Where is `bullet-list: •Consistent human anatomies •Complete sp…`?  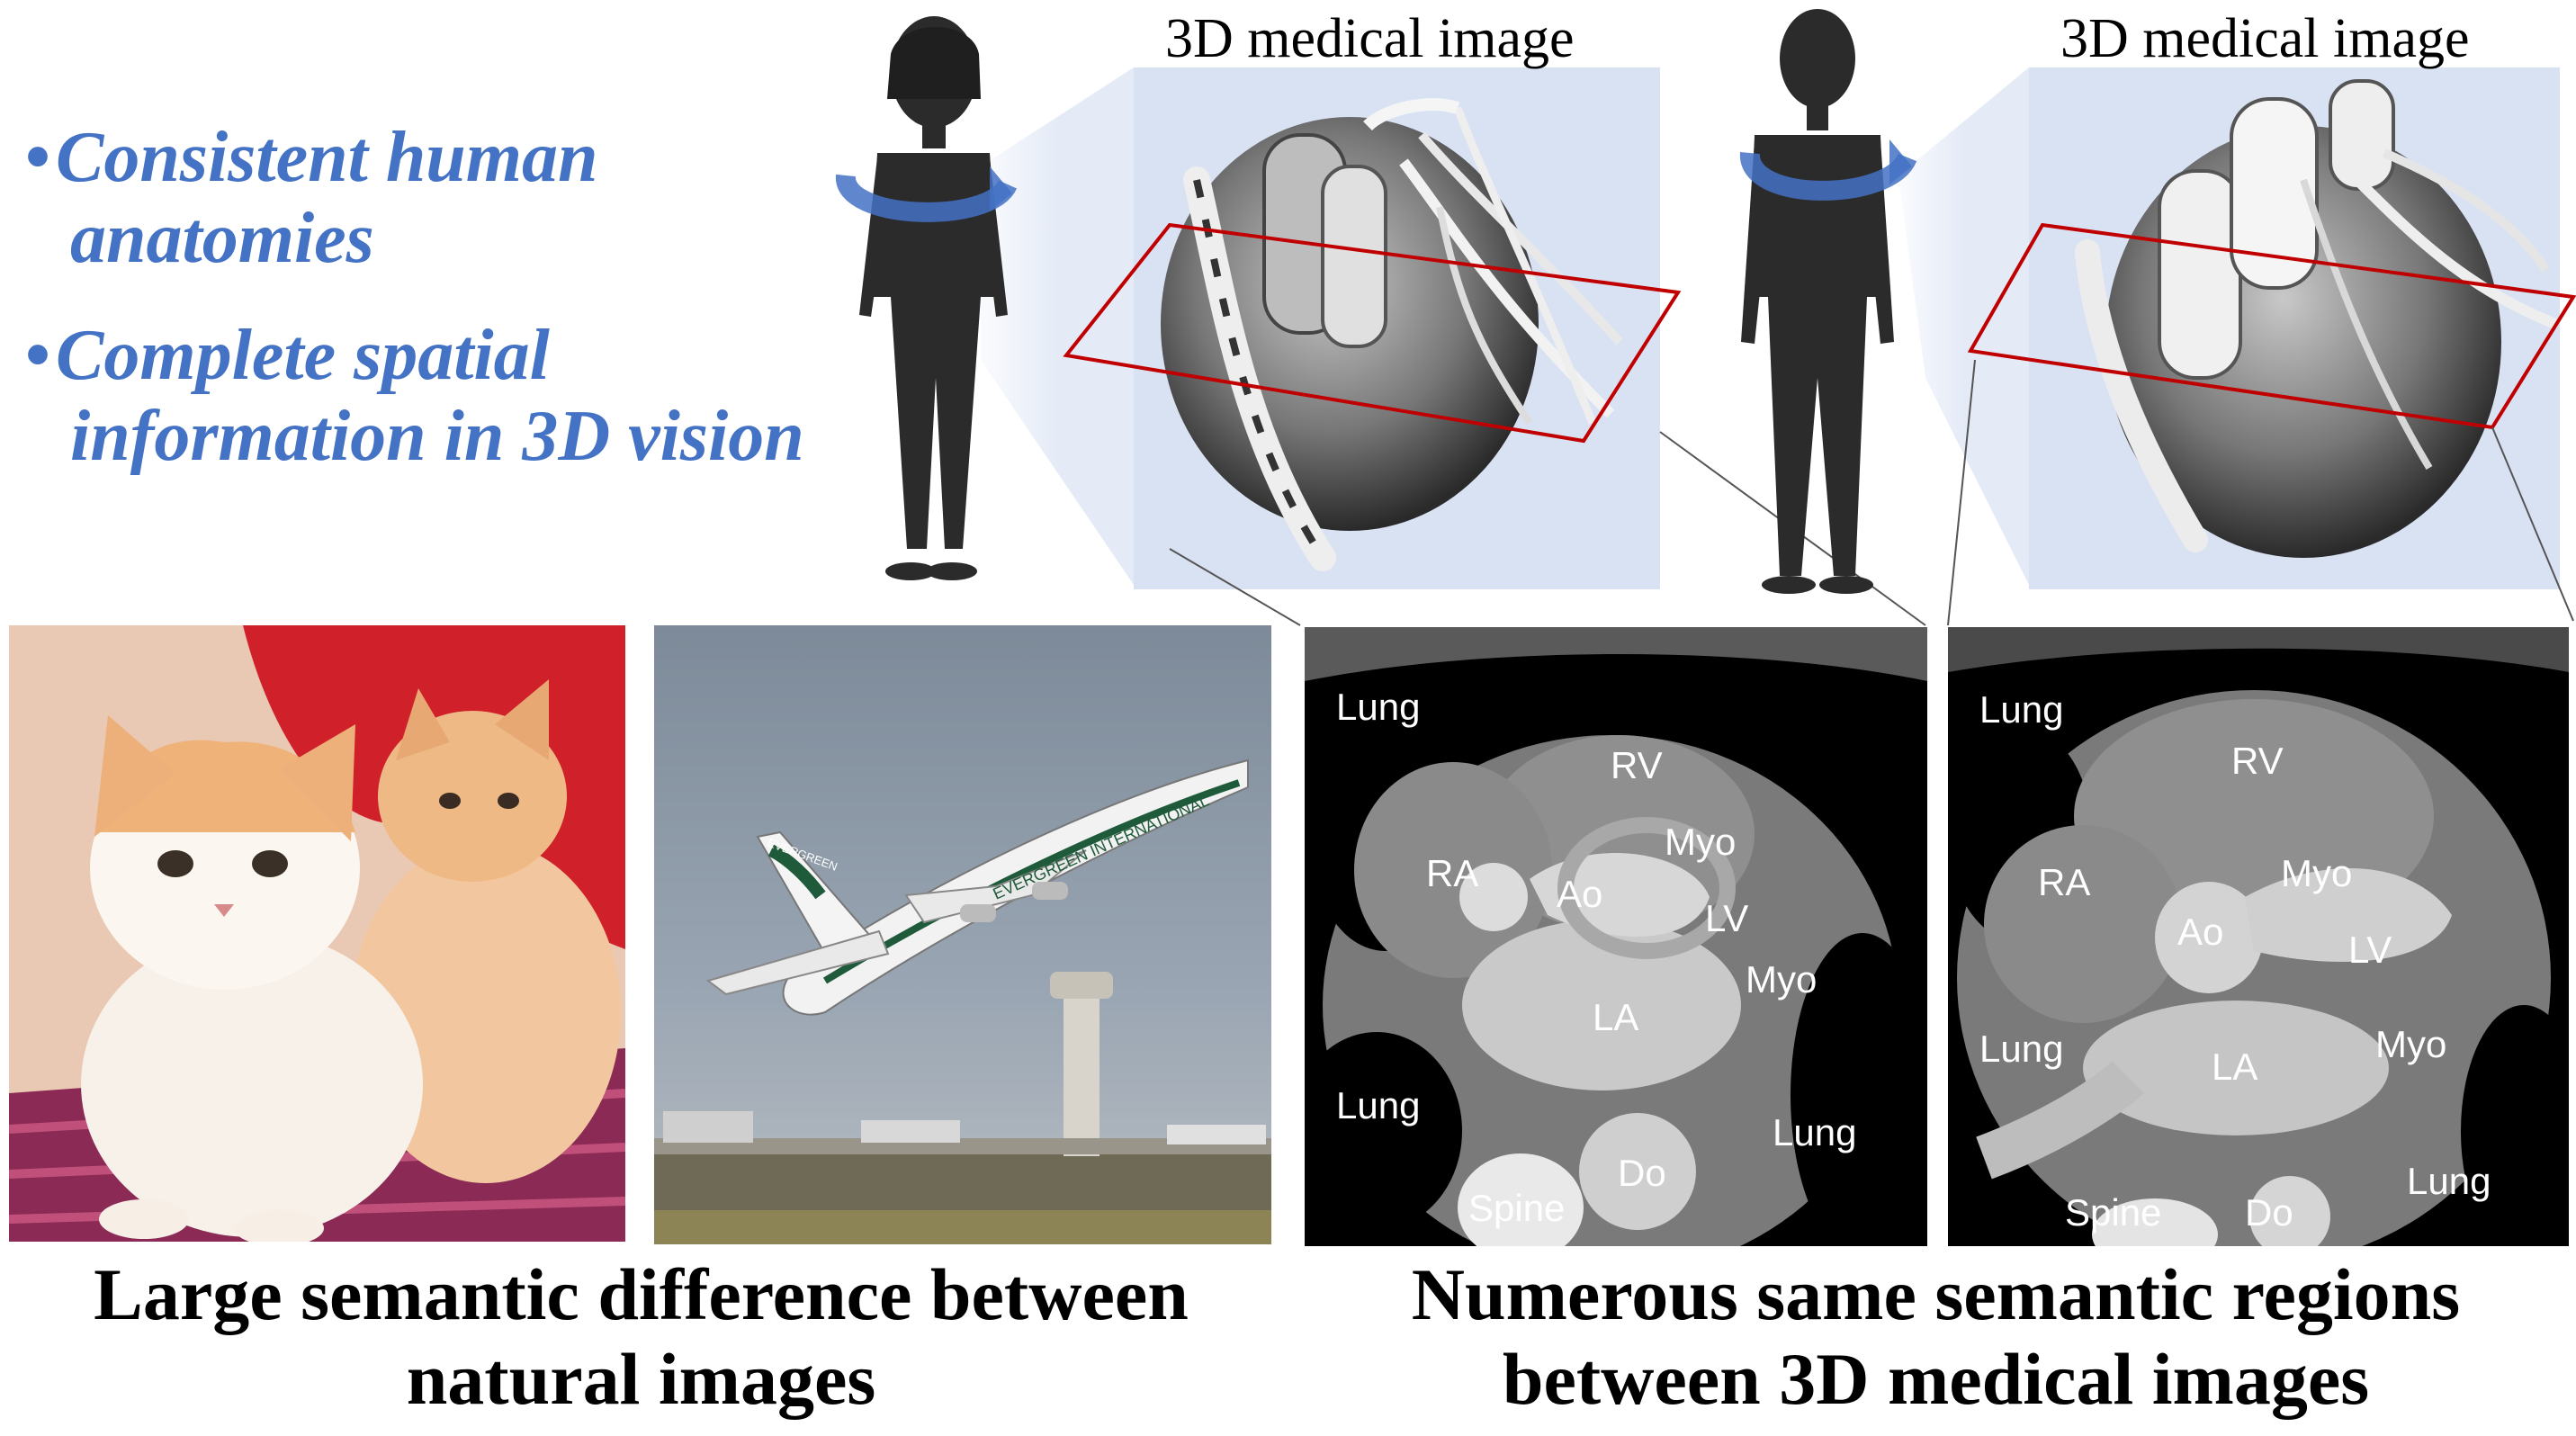
bullet-list: •Consistent human anatomies •Complete sp… is located at coordinates (457, 315).